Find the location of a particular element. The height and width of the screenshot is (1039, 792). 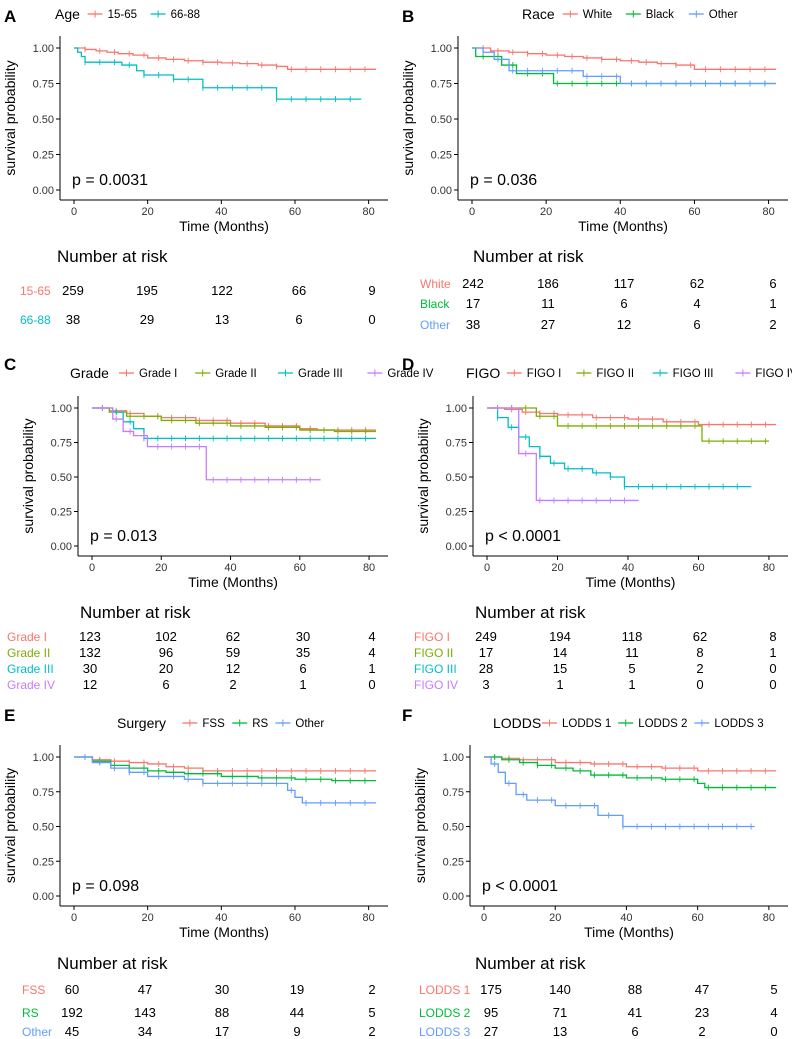

risk-count: 60 is located at coordinates (72, 989).